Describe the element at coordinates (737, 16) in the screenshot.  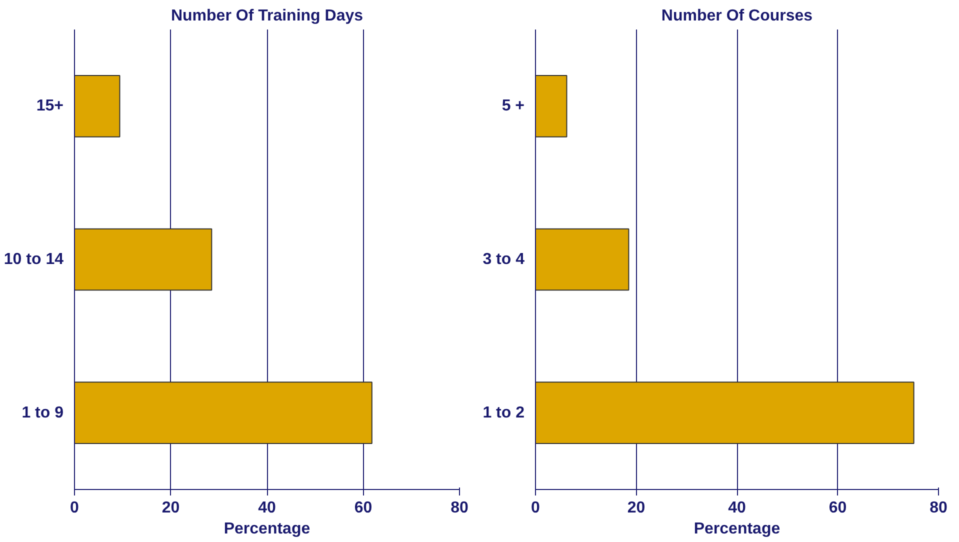
I see `chart-title: Number Of Courses` at that location.